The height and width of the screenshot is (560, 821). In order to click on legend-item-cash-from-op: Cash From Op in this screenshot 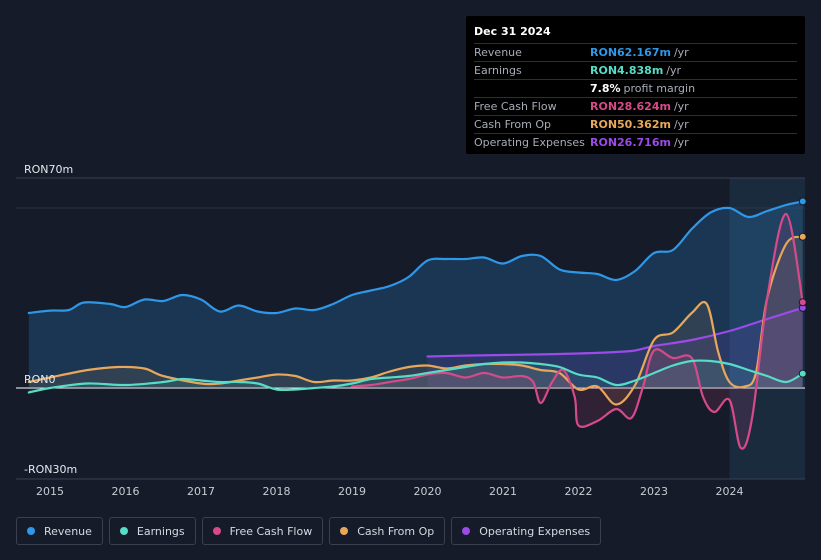, I will do `click(387, 531)`.